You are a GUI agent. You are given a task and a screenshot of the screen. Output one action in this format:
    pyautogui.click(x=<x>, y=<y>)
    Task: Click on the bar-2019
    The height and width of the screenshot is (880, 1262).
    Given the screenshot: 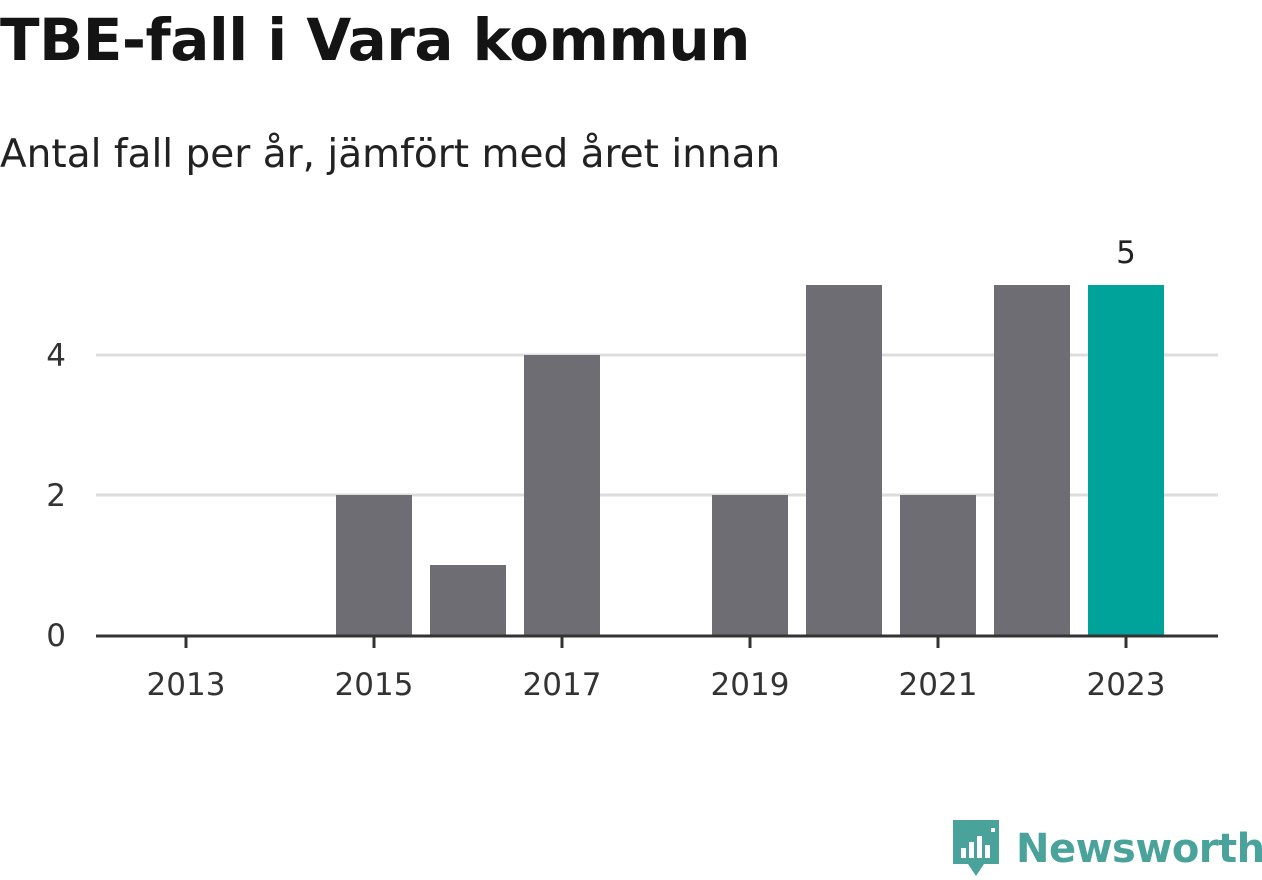 What is the action you would take?
    pyautogui.click(x=750, y=565)
    